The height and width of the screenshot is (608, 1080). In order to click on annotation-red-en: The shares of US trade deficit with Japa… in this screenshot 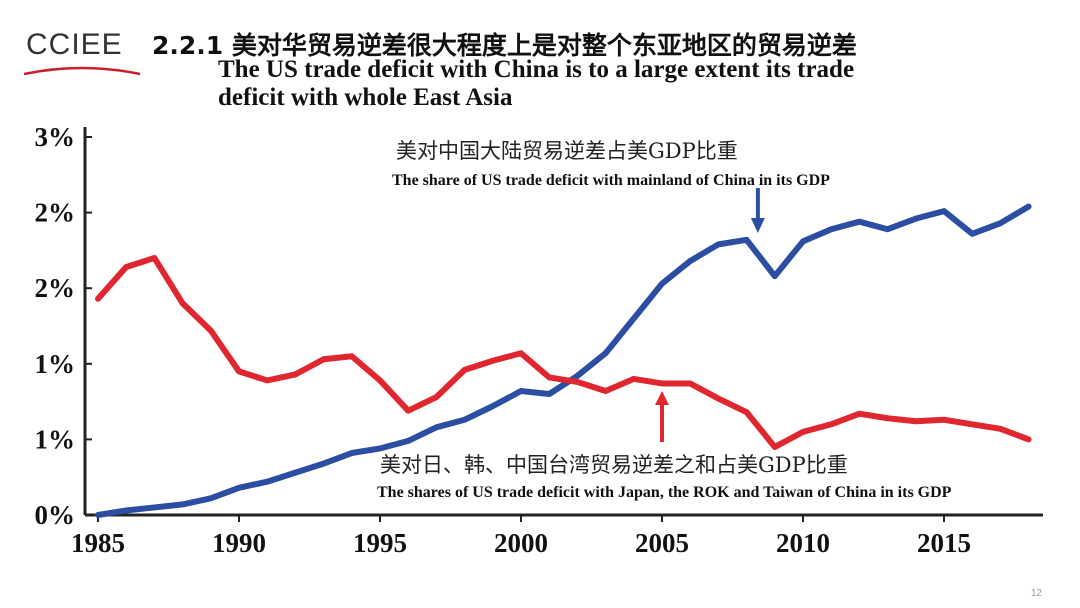, I will do `click(664, 492)`.